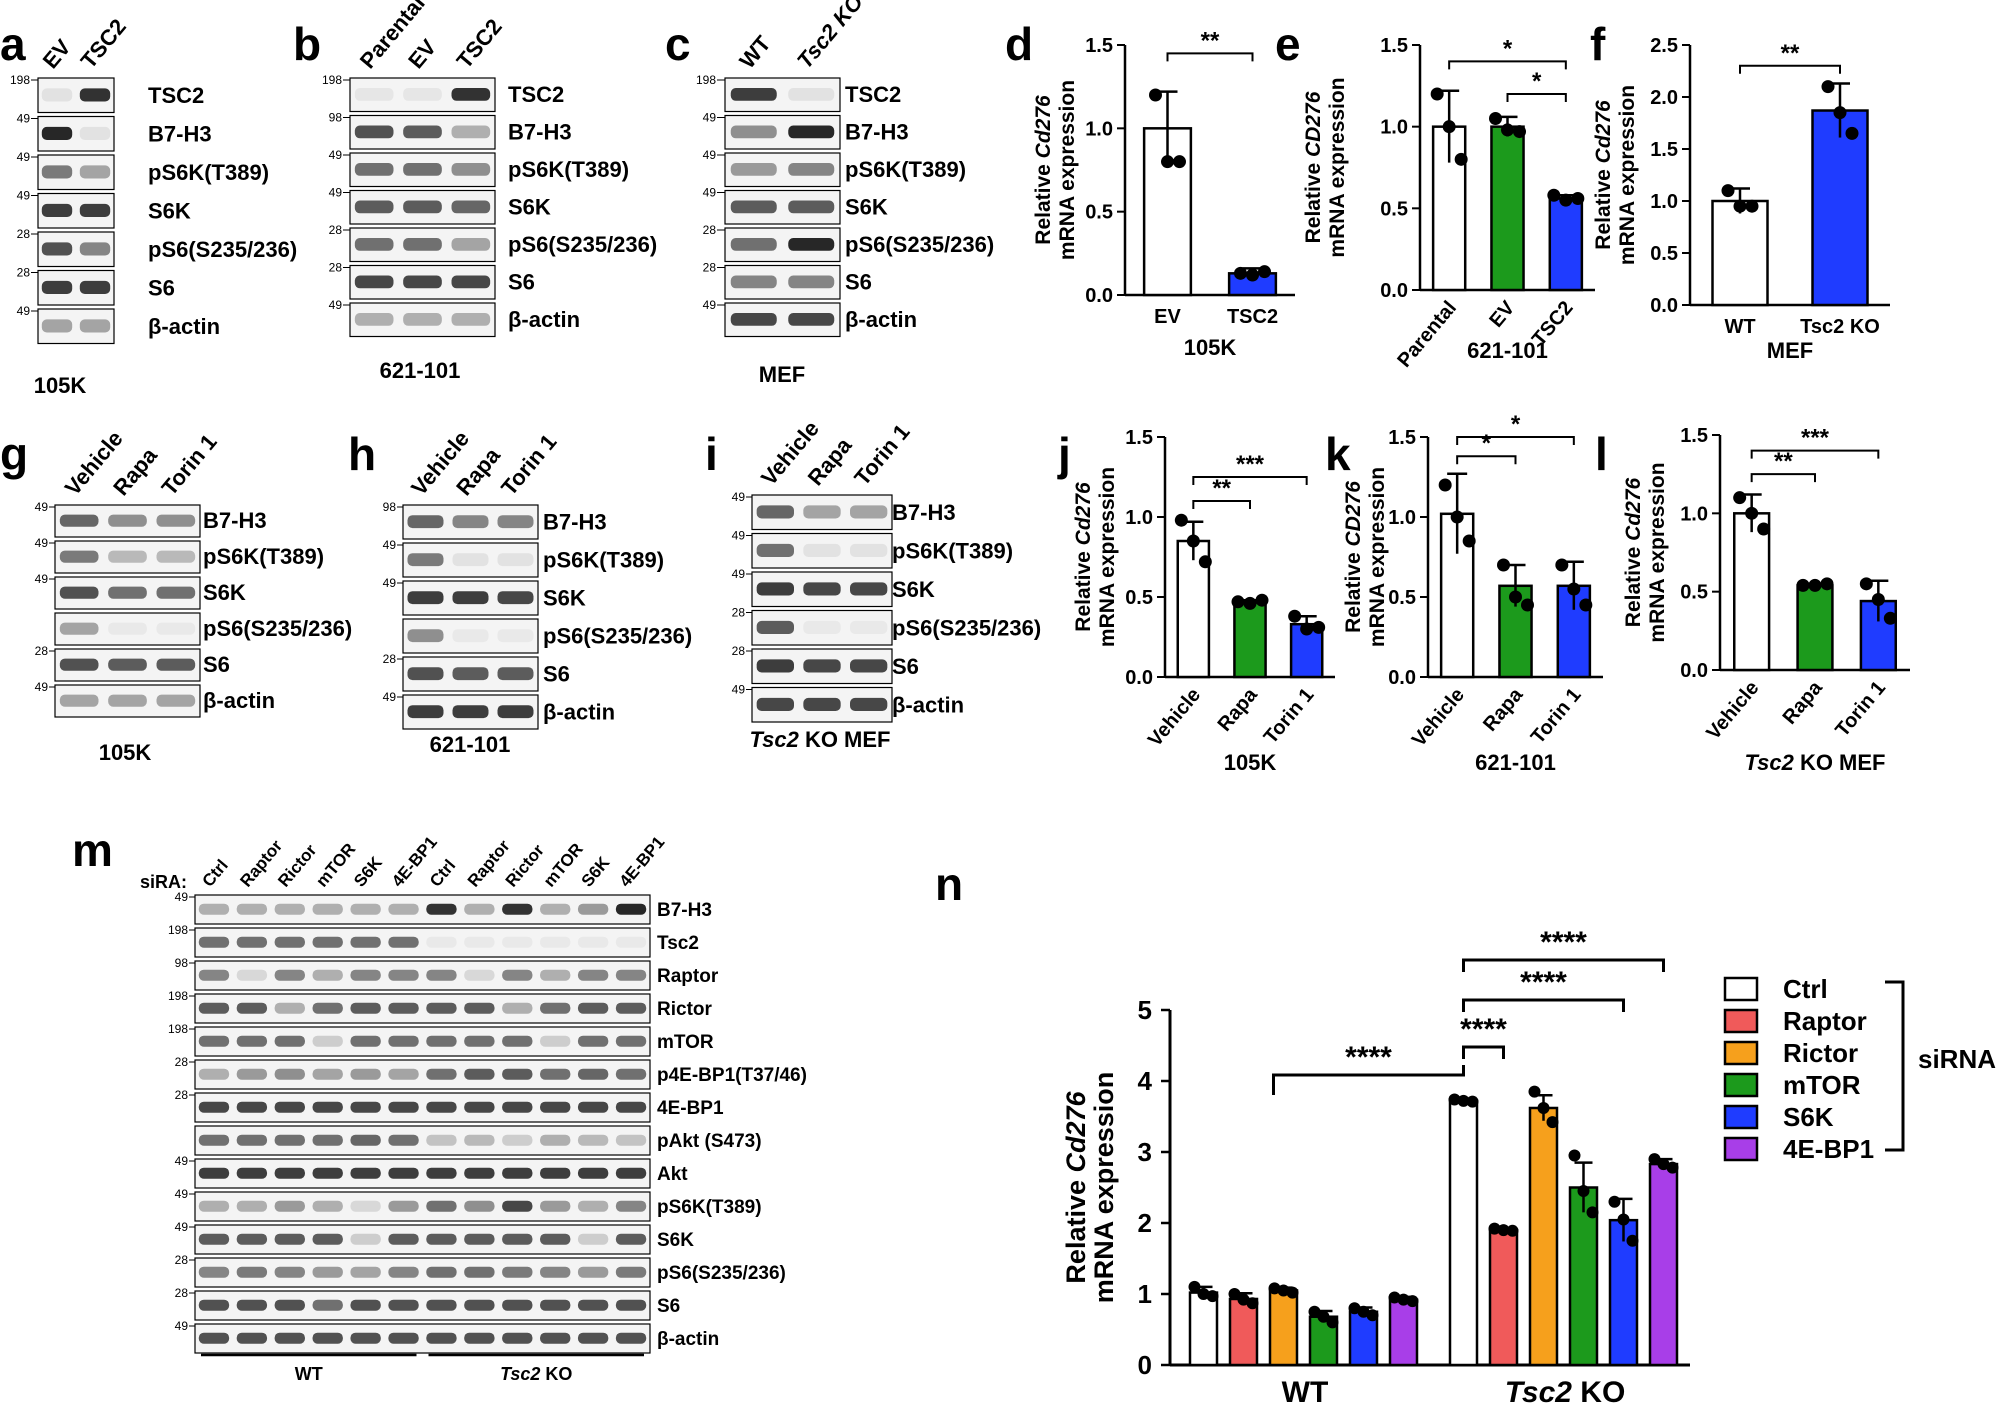 The height and width of the screenshot is (1408, 2000). What do you see at coordinates (1694, 593) in the screenshot?
I see `y-tick-label: 0.5` at bounding box center [1694, 593].